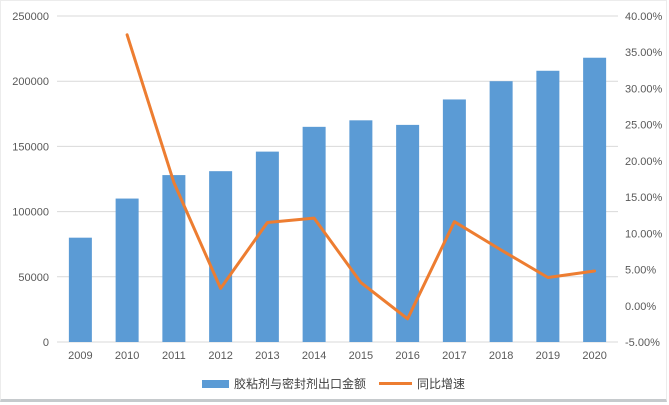  What do you see at coordinates (46, 343) in the screenshot?
I see `left-axis-tick-label: 0` at bounding box center [46, 343].